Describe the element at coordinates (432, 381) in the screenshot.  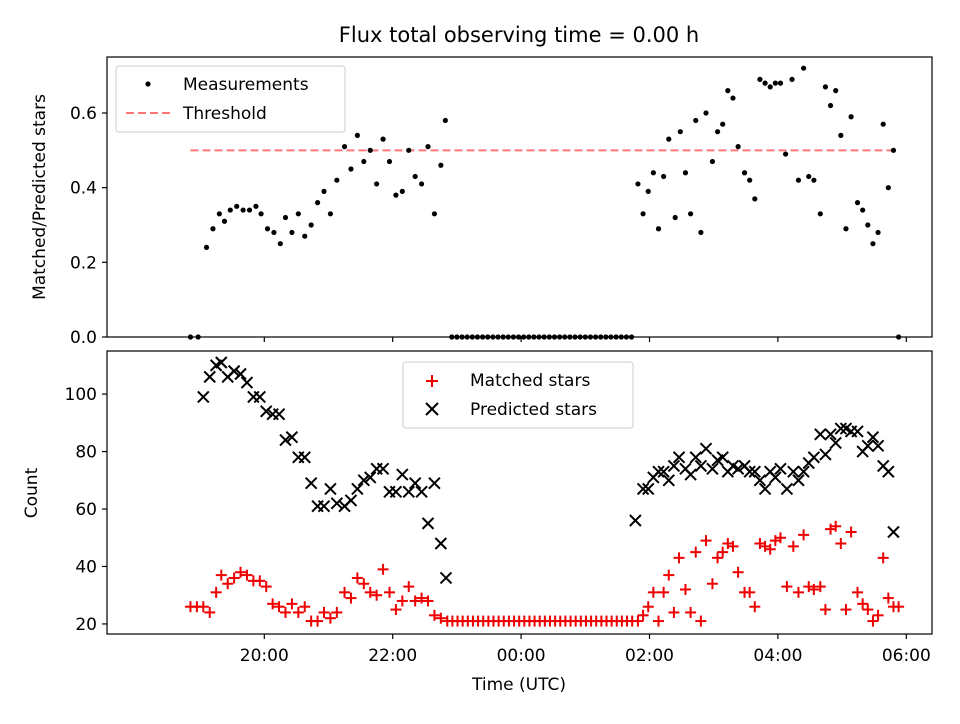
I see `legend-matched-marker` at that location.